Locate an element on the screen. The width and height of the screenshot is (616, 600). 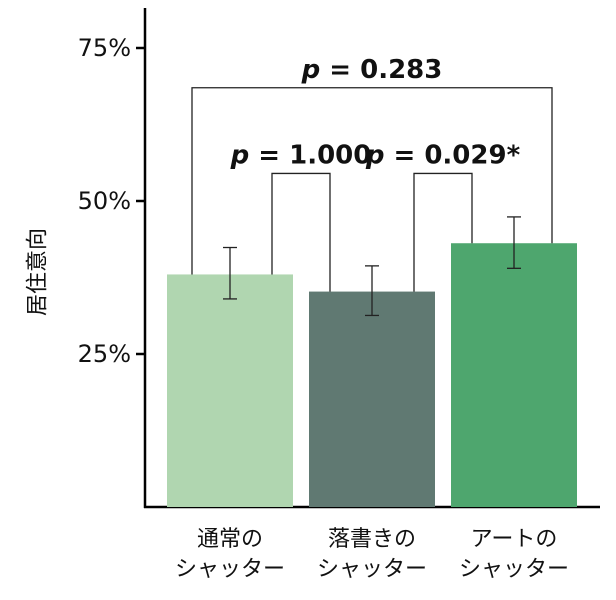
category-label-0-1: シャッター is located at coordinates (230, 569).